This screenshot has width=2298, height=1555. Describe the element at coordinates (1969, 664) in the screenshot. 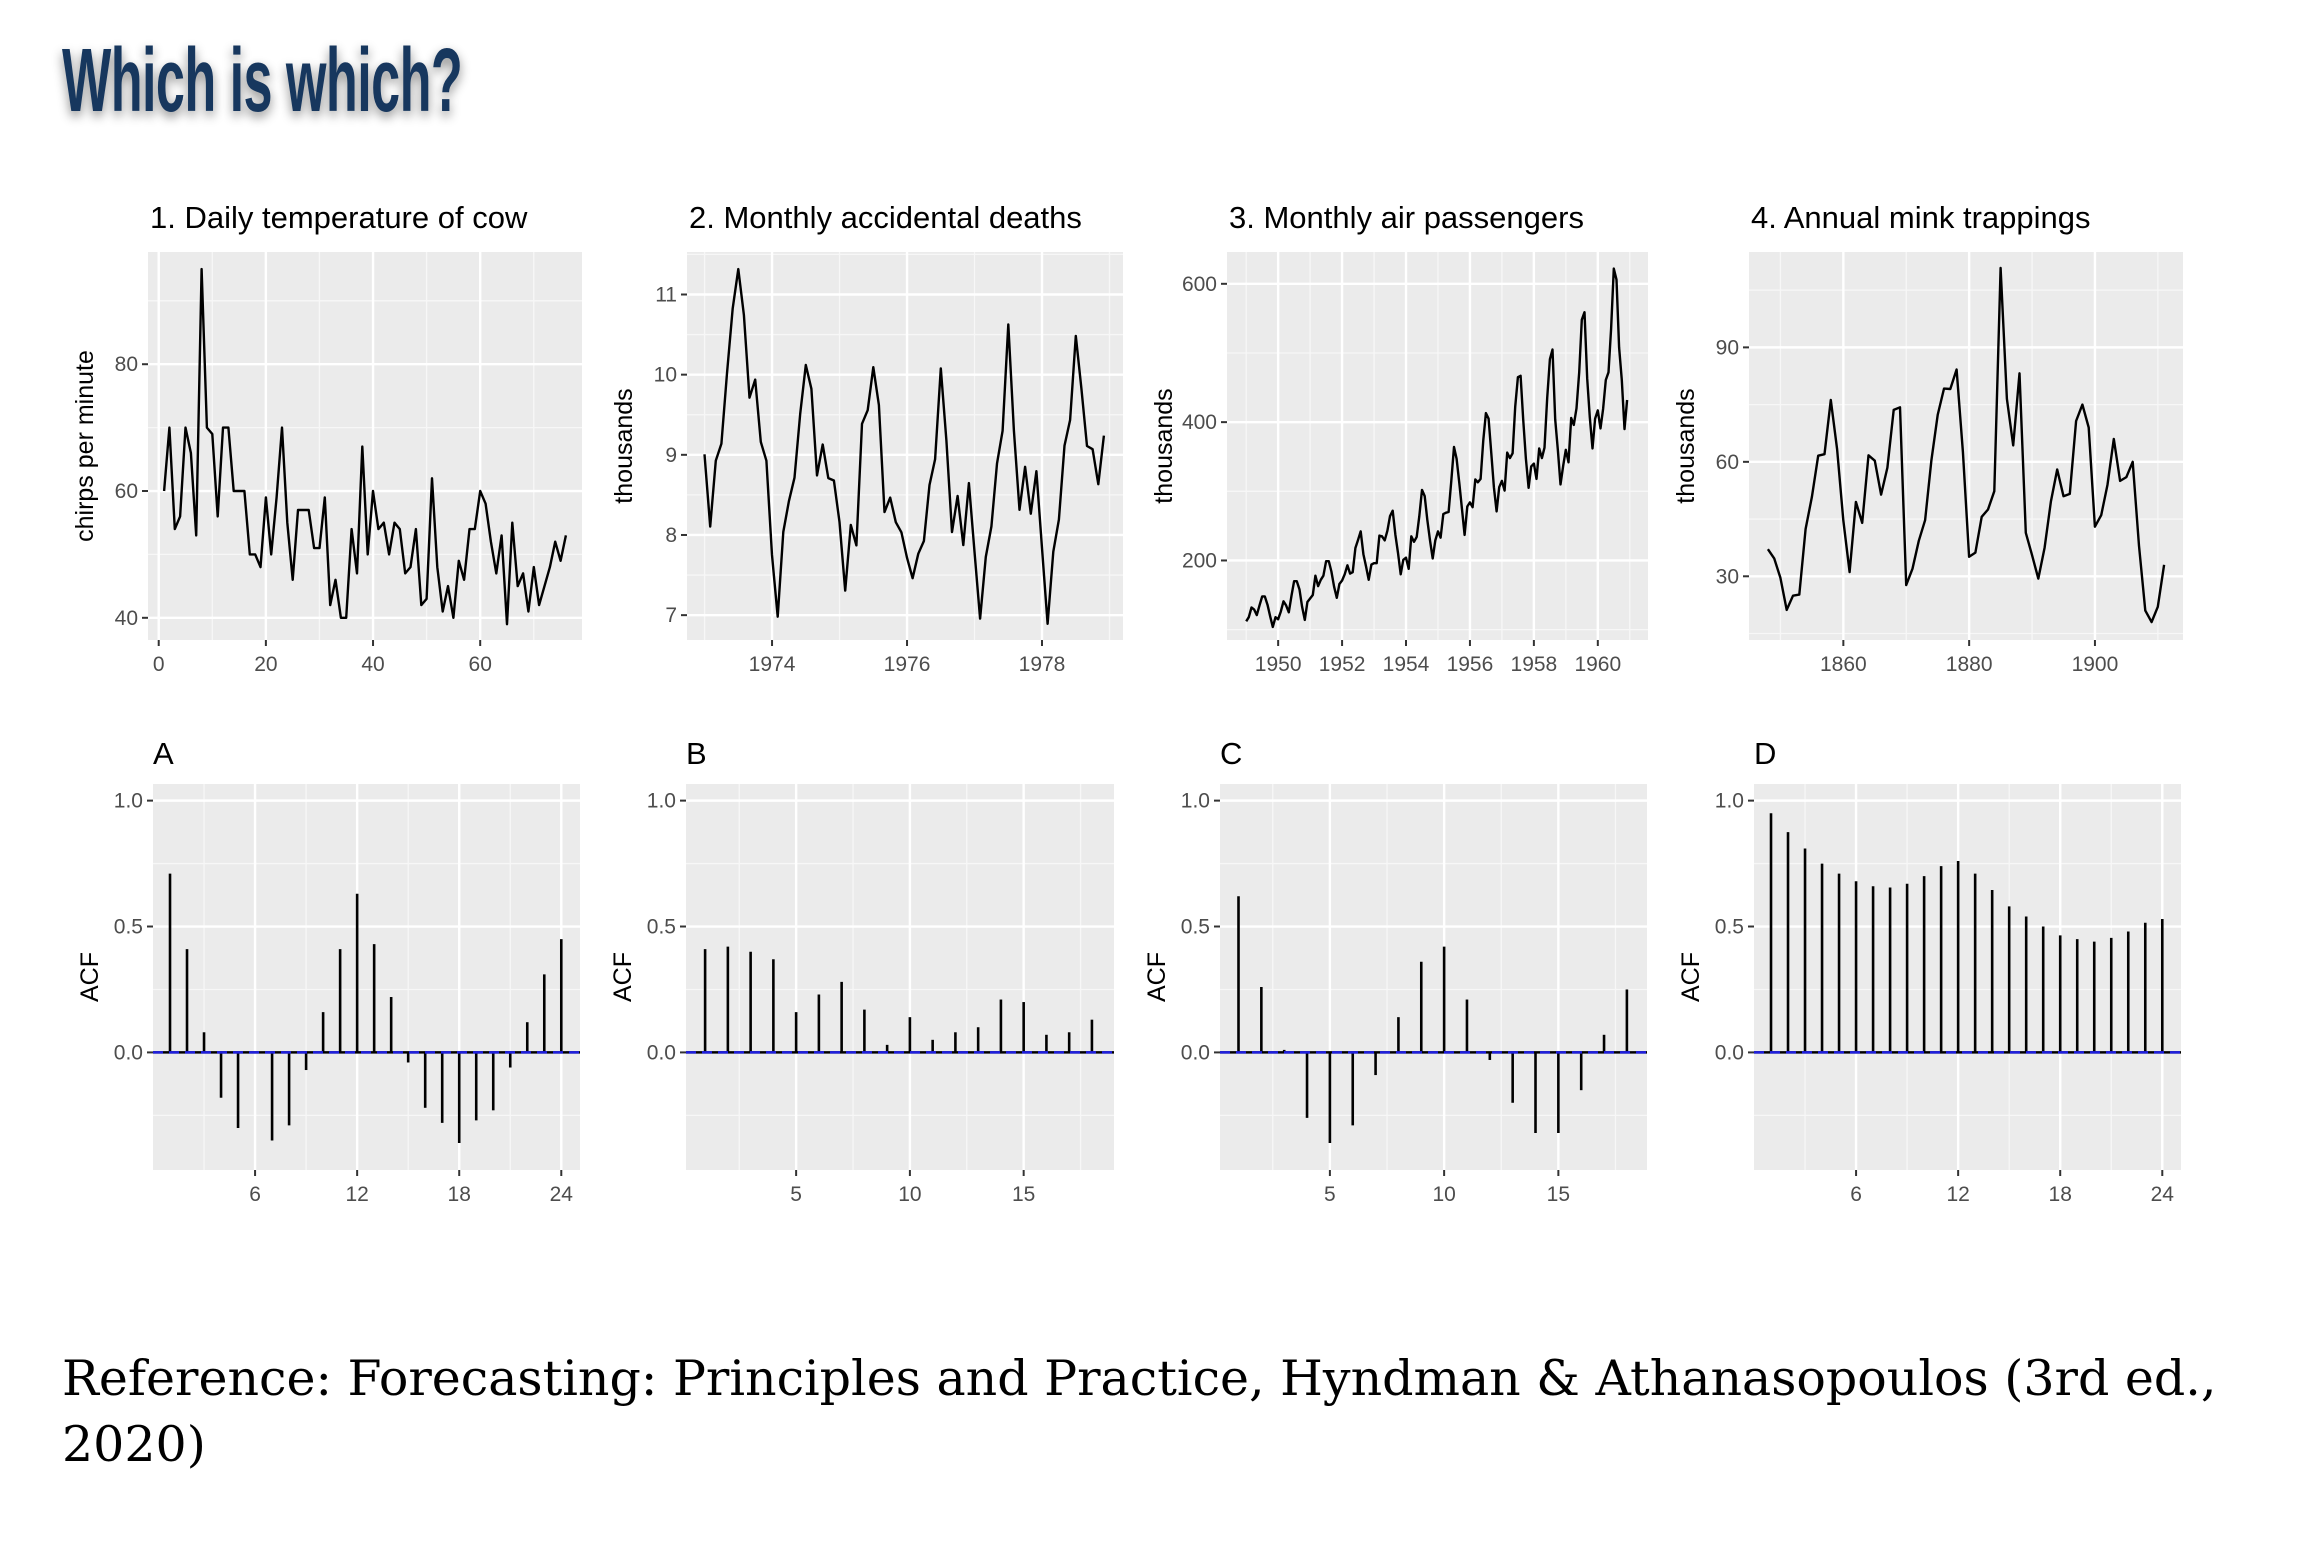

I see `x-tick-label: 1880` at that location.